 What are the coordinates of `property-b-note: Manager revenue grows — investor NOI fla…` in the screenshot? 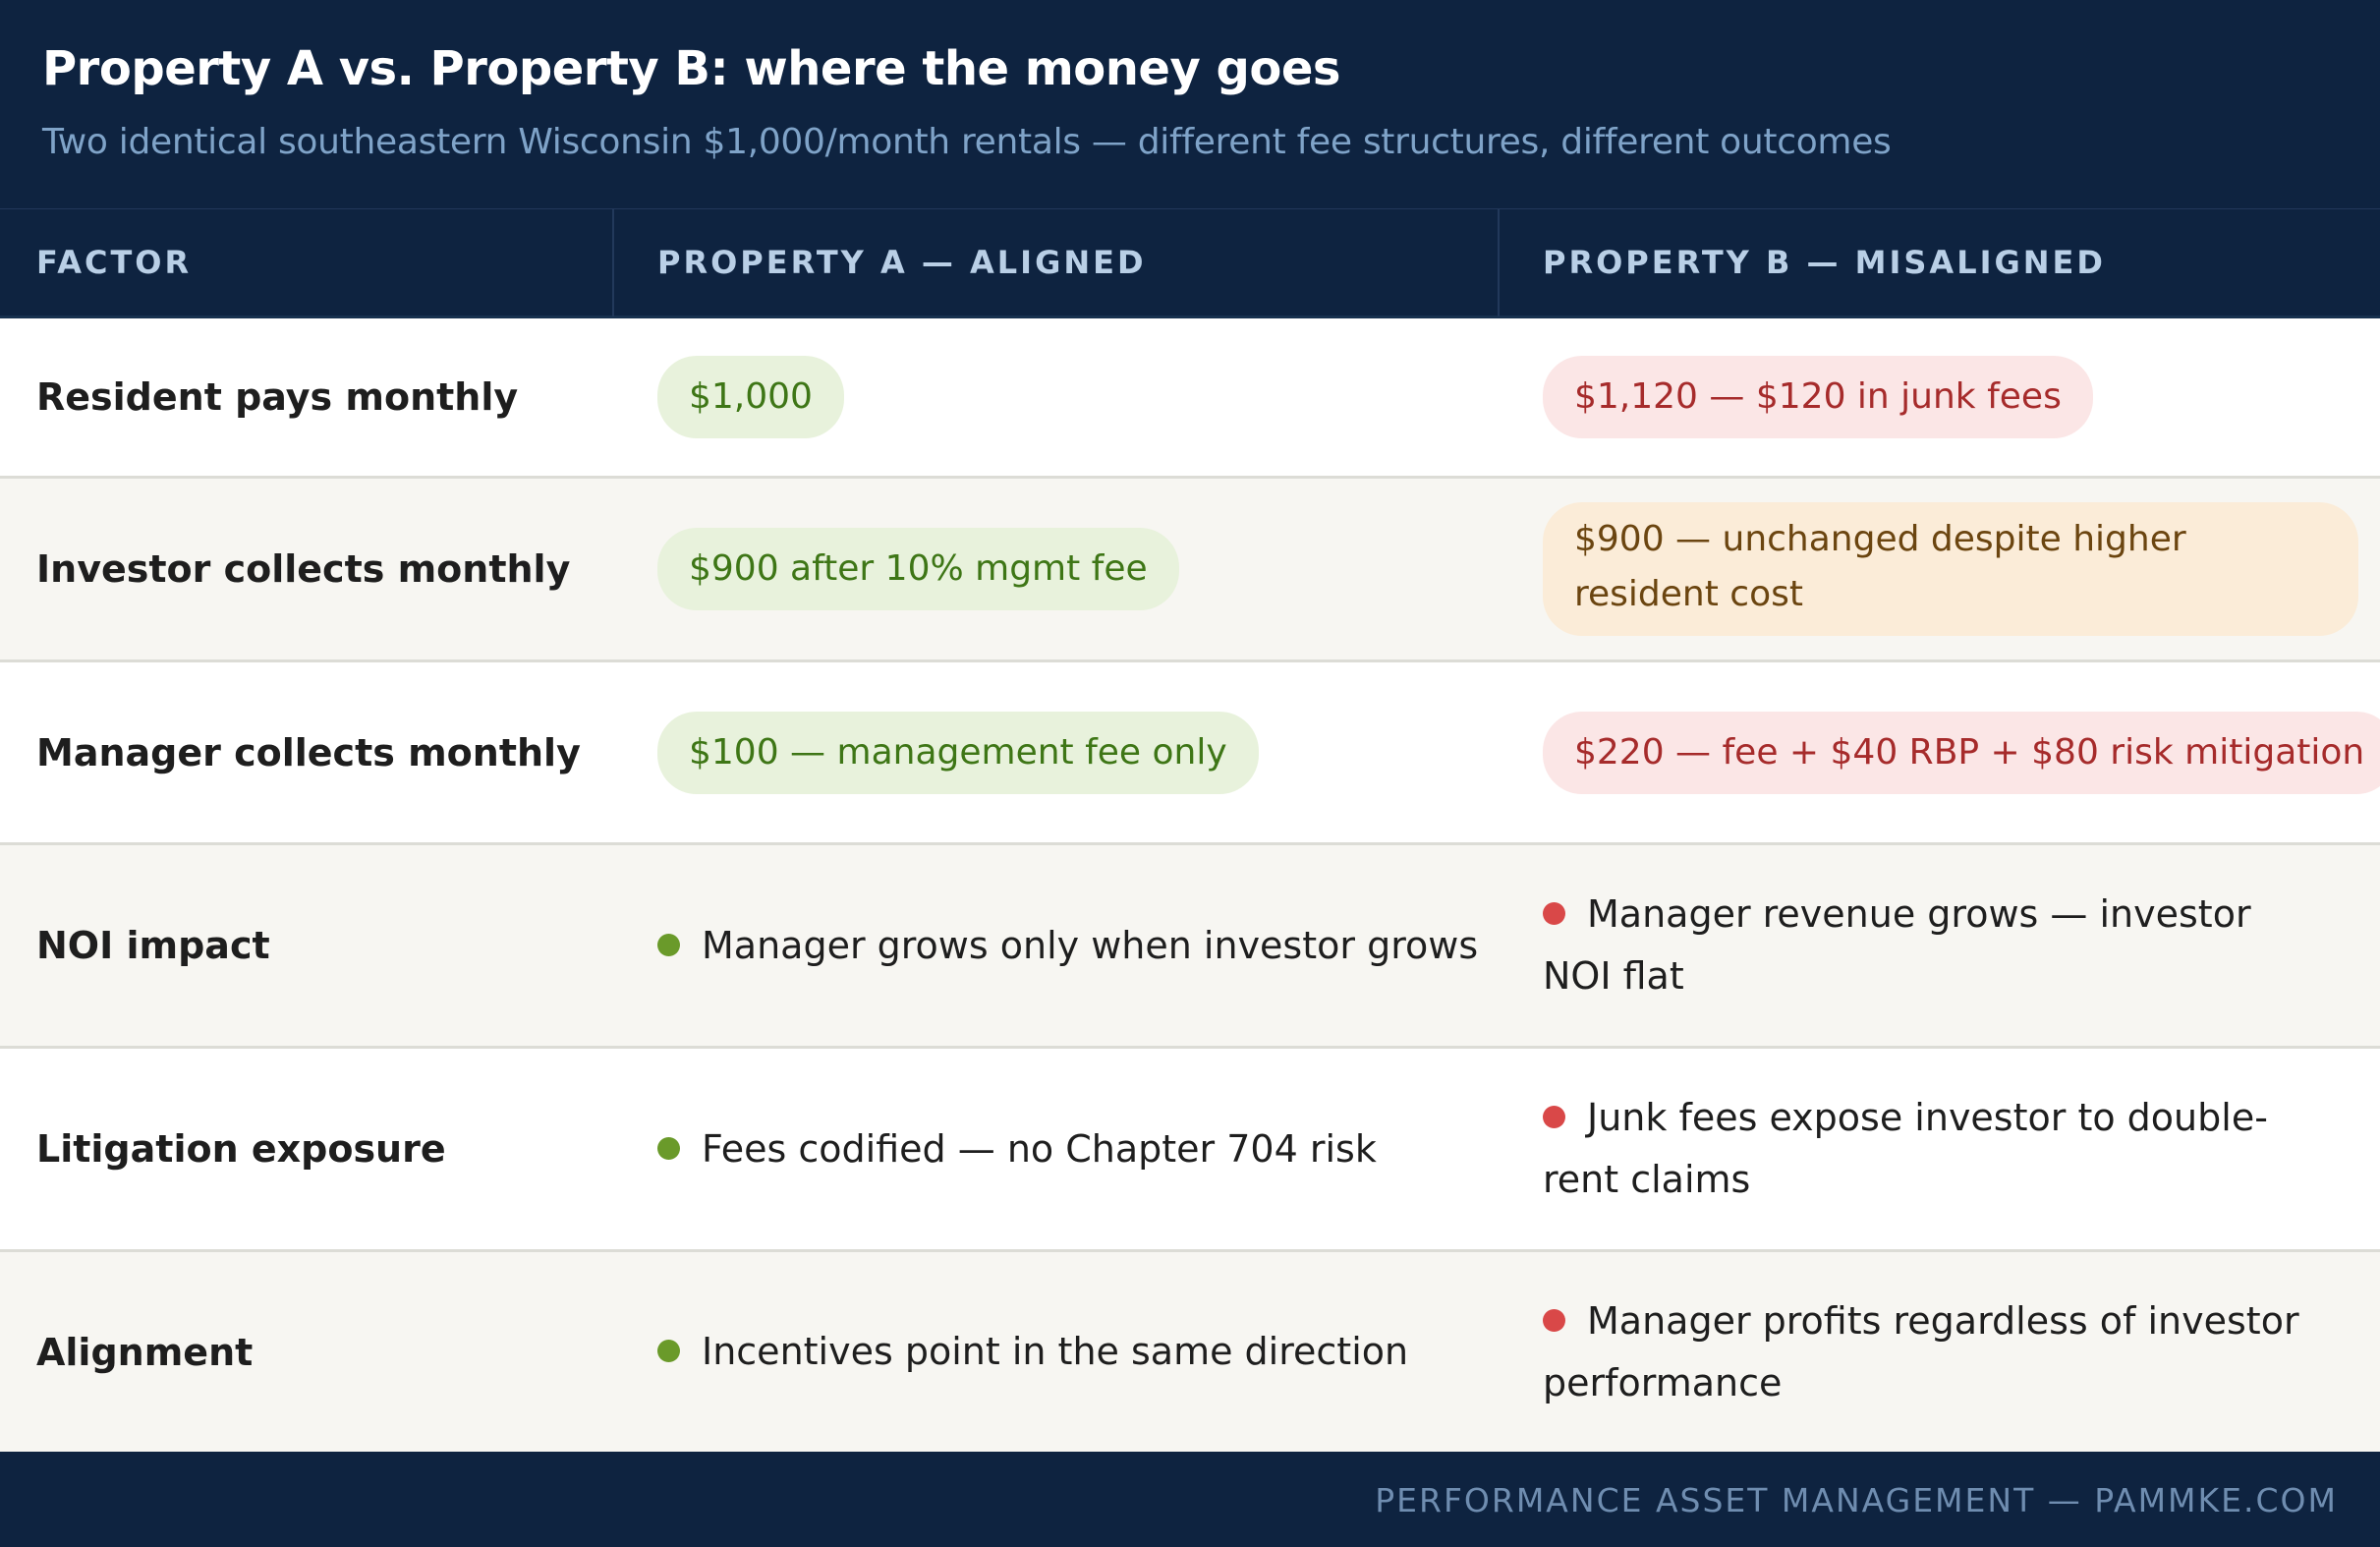 It's located at (1936, 945).